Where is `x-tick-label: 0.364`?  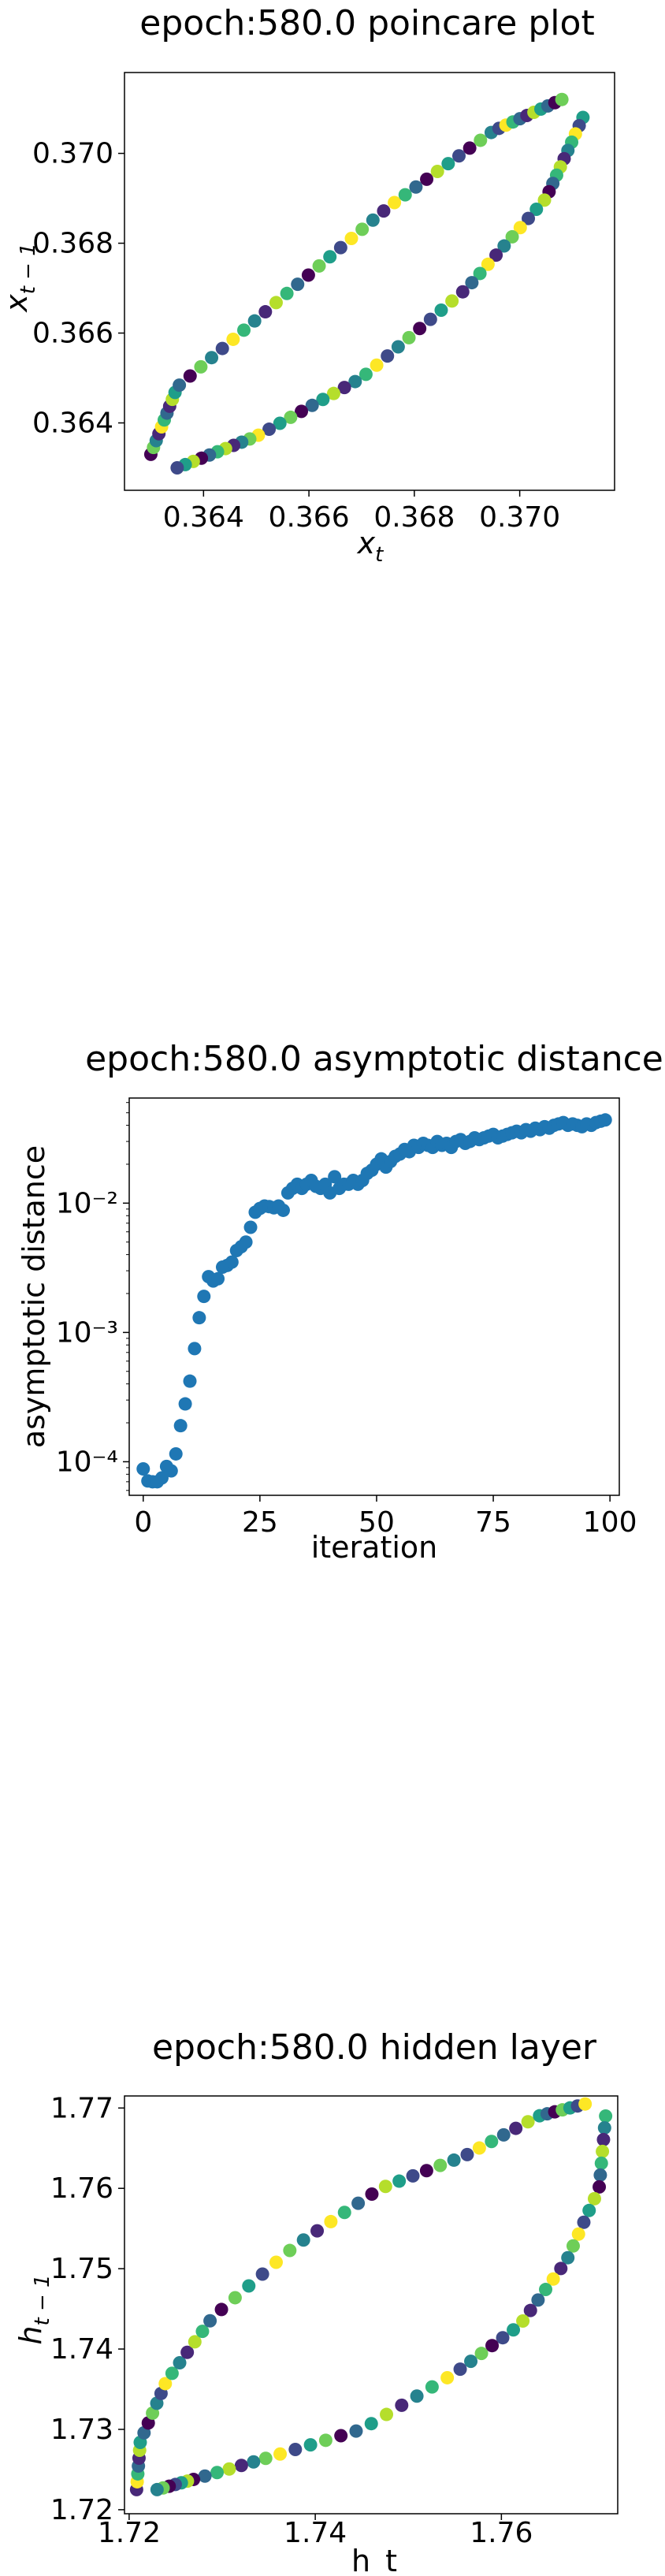
x-tick-label: 0.364 is located at coordinates (203, 517).